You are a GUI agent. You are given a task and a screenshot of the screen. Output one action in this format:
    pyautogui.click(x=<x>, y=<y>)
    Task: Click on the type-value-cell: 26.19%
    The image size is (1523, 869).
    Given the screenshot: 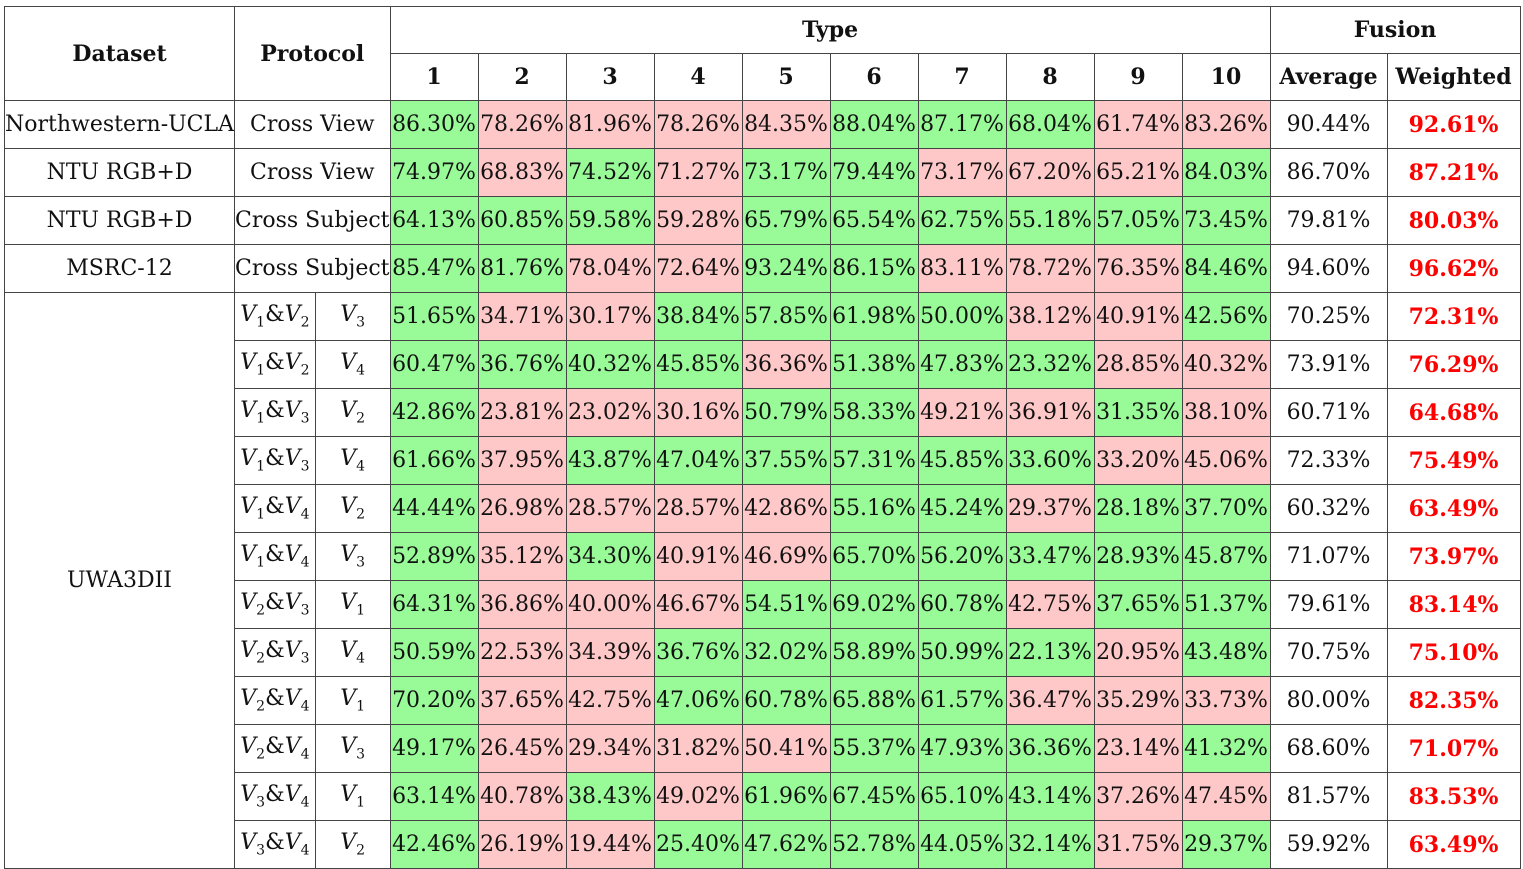 What is the action you would take?
    pyautogui.click(x=522, y=844)
    